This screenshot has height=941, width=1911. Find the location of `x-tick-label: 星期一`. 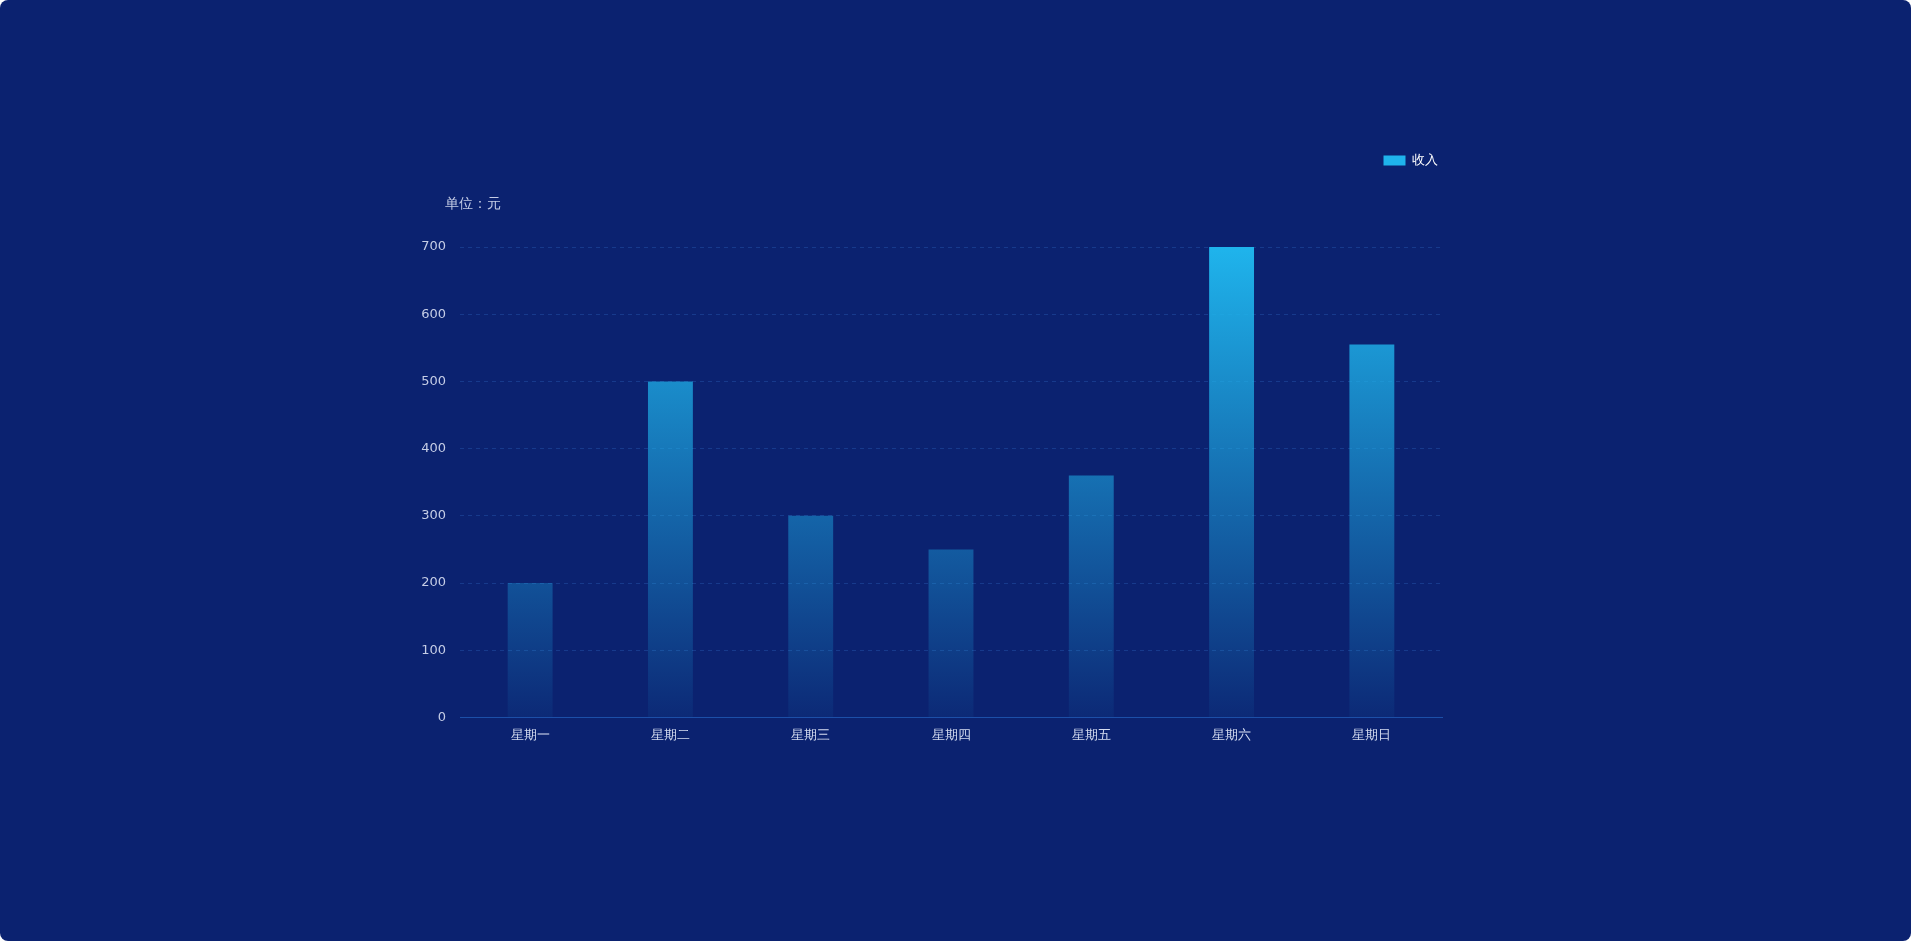

x-tick-label: 星期一 is located at coordinates (530, 734).